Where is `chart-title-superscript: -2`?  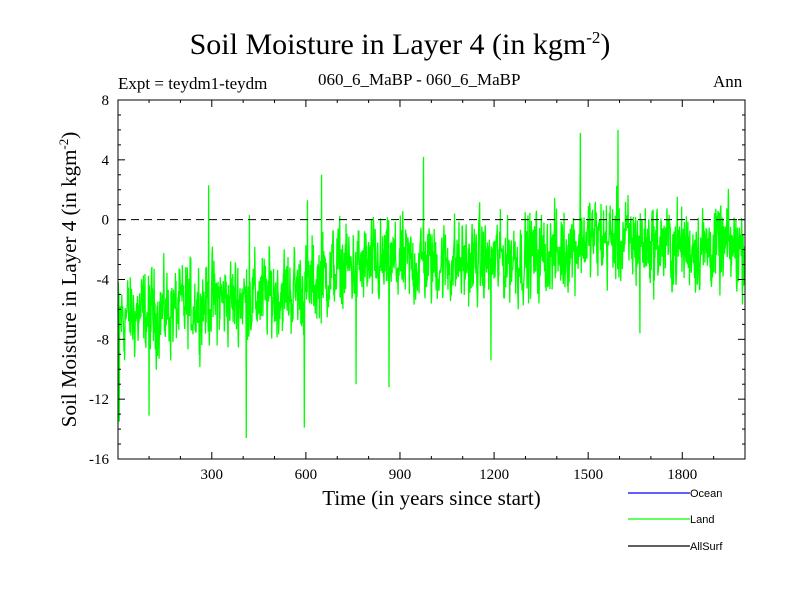 chart-title-superscript: -2 is located at coordinates (593, 37).